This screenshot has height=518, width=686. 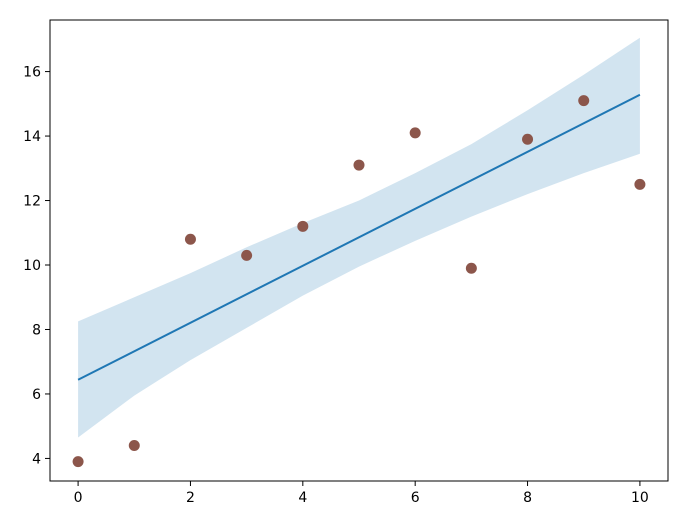 I want to click on y-tick-label: 8, so click(x=36, y=330).